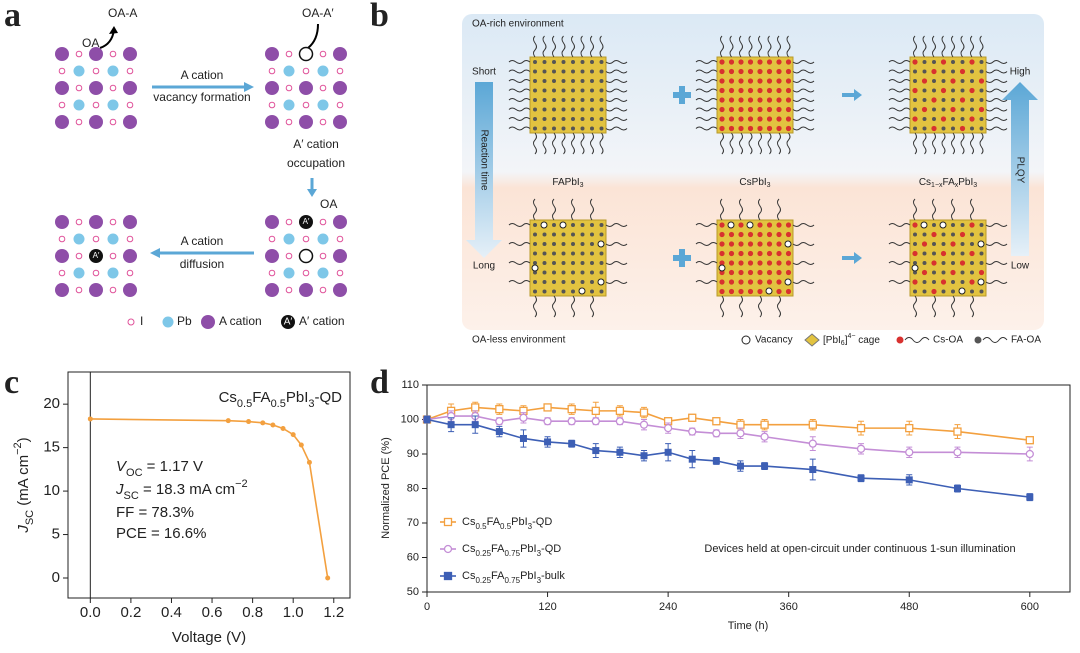  I want to click on x-tick-label: 600, so click(1030, 607).